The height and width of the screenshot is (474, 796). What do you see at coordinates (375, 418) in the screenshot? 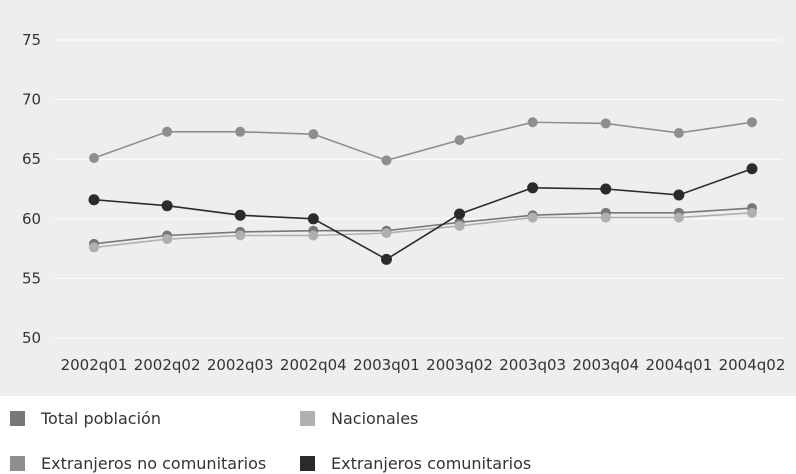
I see `legend-label-nacionales: Nacionales` at bounding box center [375, 418].